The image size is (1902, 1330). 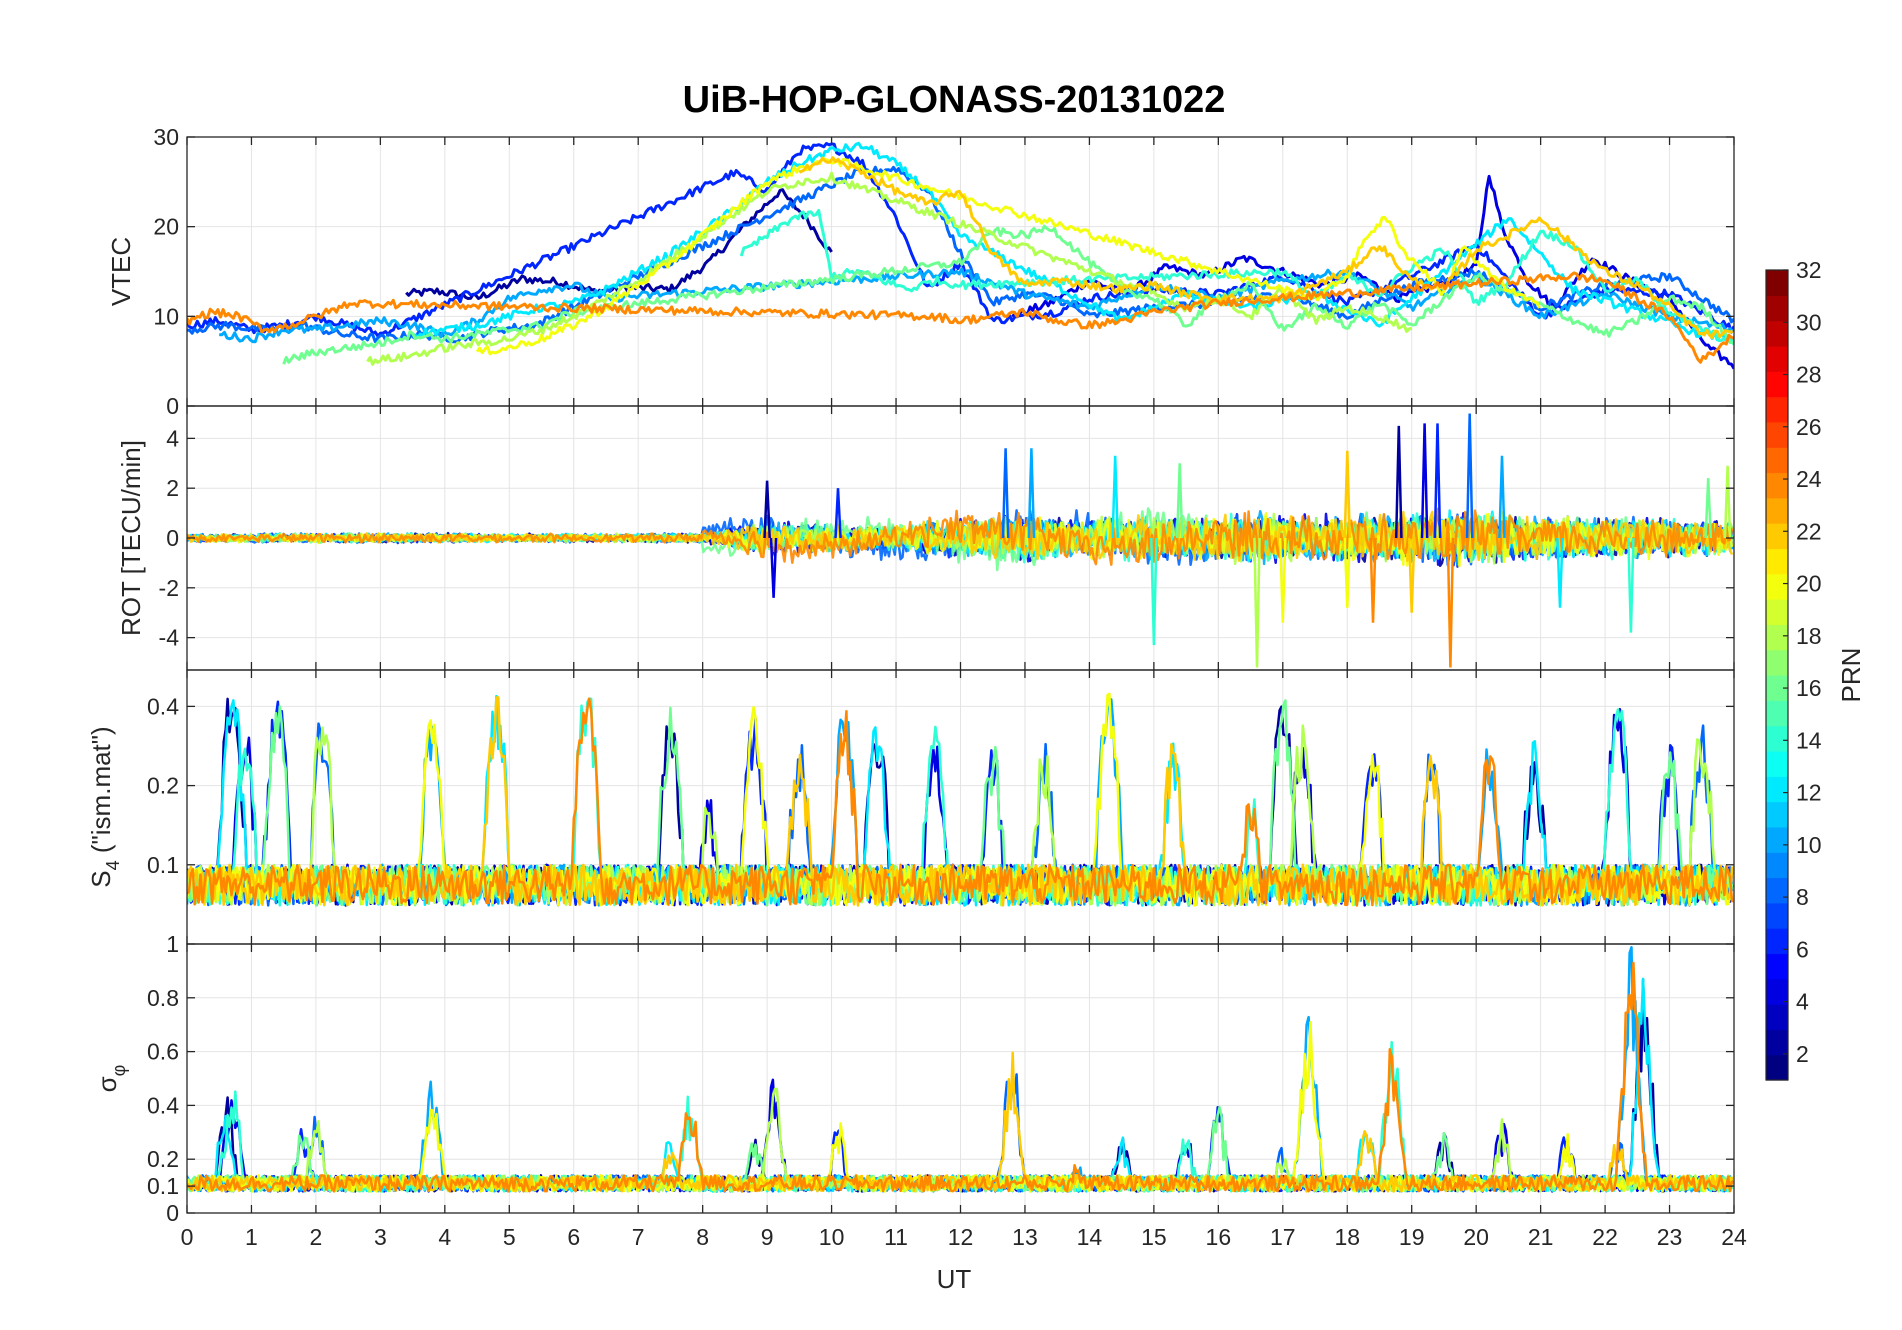 What do you see at coordinates (1851, 675) in the screenshot?
I see `colorbar-label: PRN` at bounding box center [1851, 675].